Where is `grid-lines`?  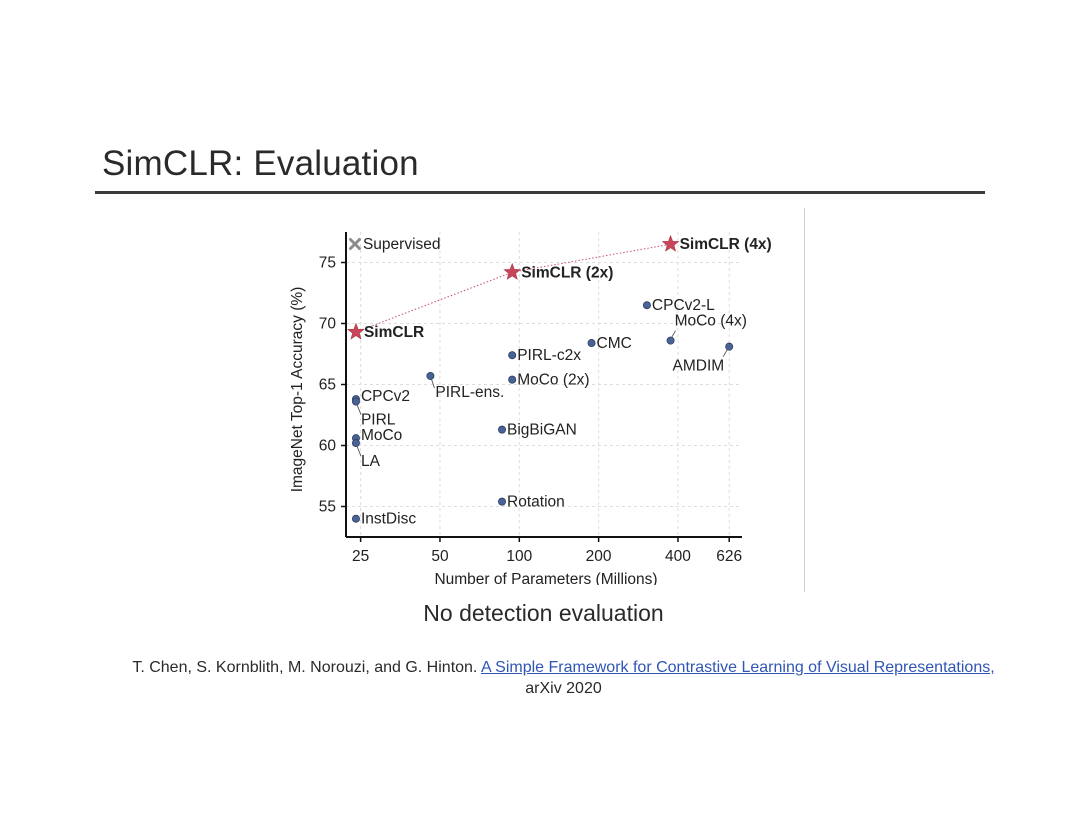 grid-lines is located at coordinates (544, 384).